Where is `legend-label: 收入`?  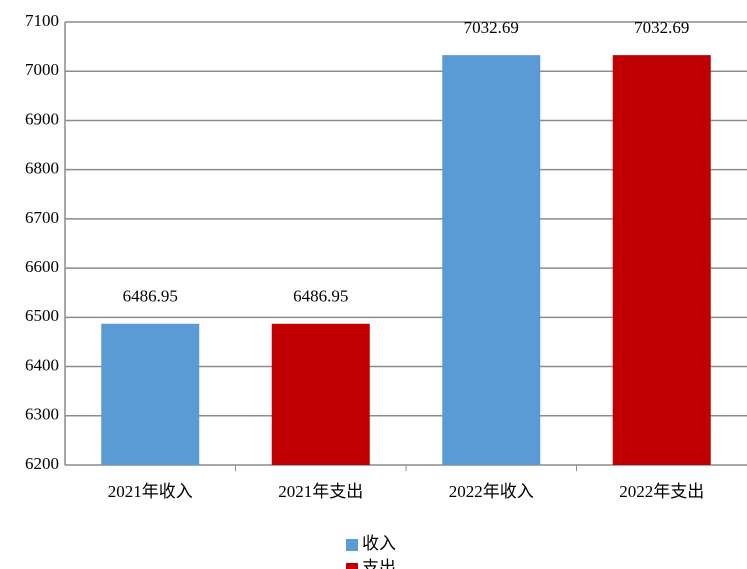 legend-label: 收入 is located at coordinates (379, 543).